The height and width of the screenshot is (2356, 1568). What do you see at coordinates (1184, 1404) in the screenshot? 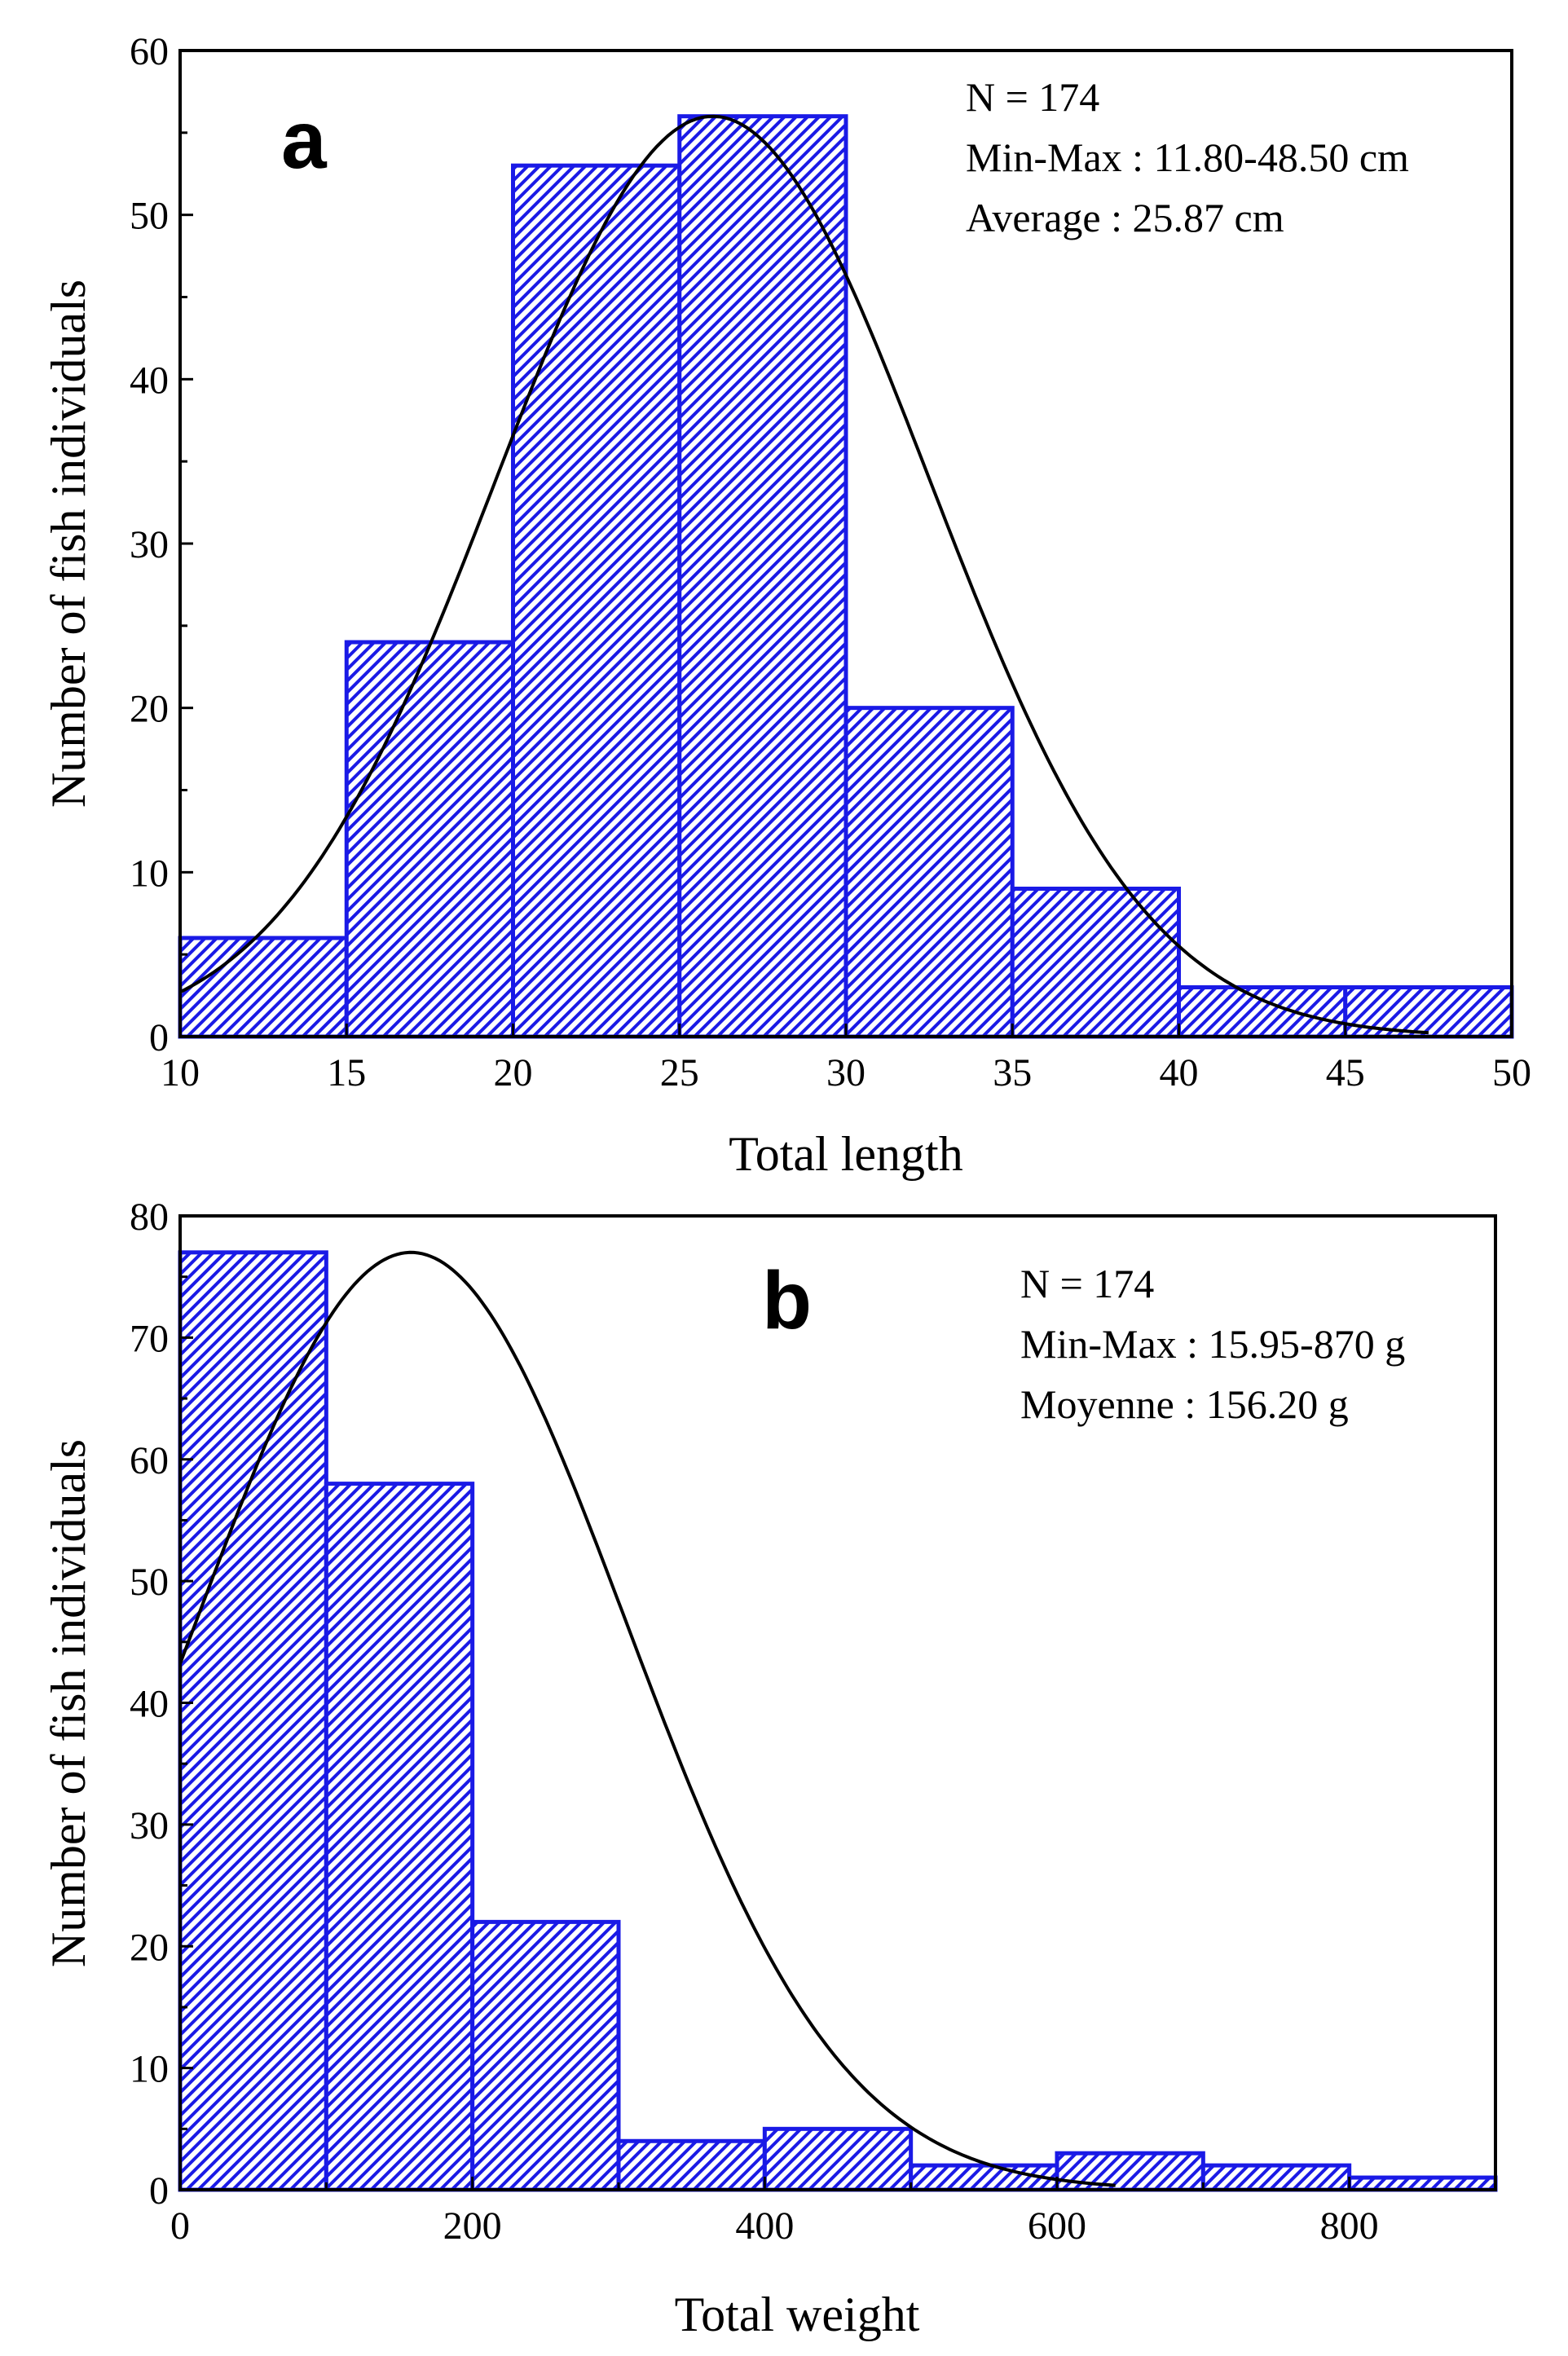
I see `annotation-average-b: Moyenne : 156.20 g` at bounding box center [1184, 1404].